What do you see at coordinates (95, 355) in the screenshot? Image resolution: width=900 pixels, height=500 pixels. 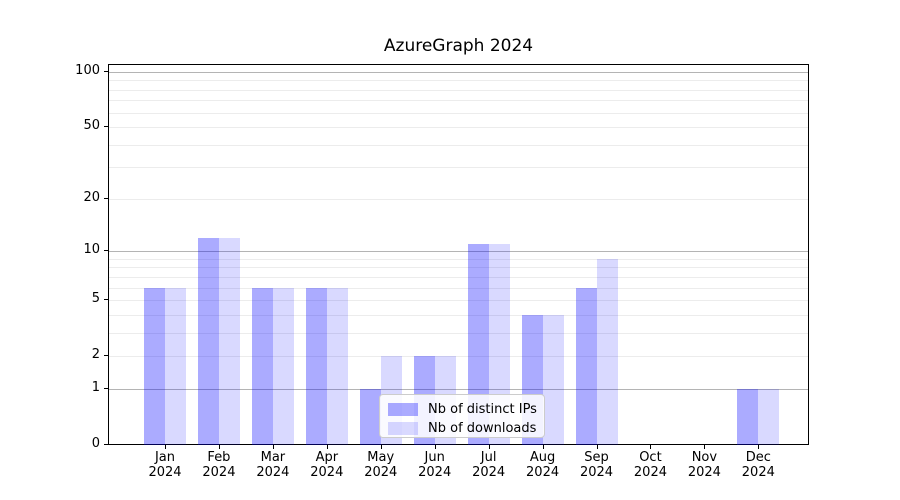 I see `y-tick-label-2: 2` at bounding box center [95, 355].